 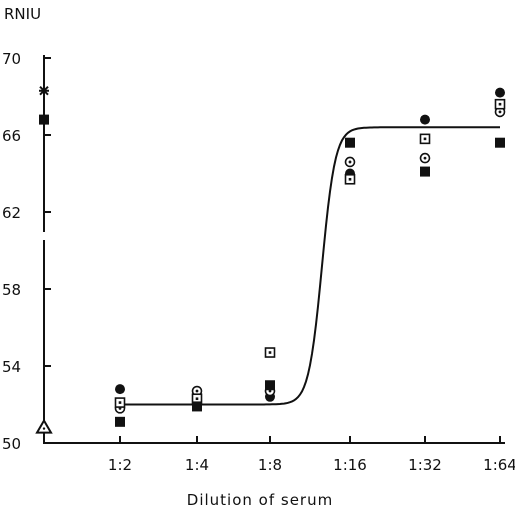 What do you see at coordinates (499, 465) in the screenshot?
I see `x-tick-label: 1:64` at bounding box center [499, 465].